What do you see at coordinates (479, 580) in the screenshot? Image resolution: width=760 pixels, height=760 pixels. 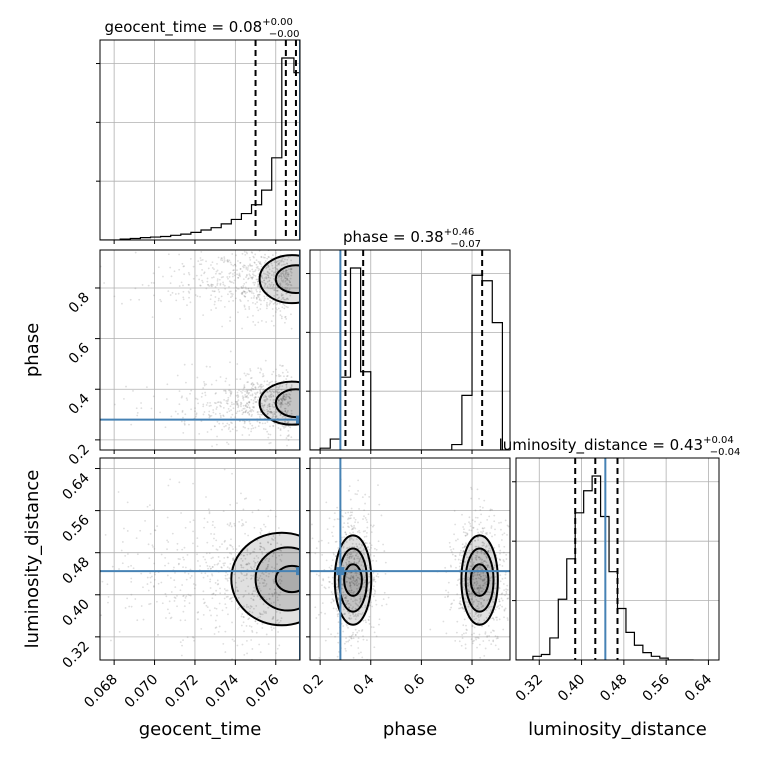 I see `contour-line` at bounding box center [479, 580].